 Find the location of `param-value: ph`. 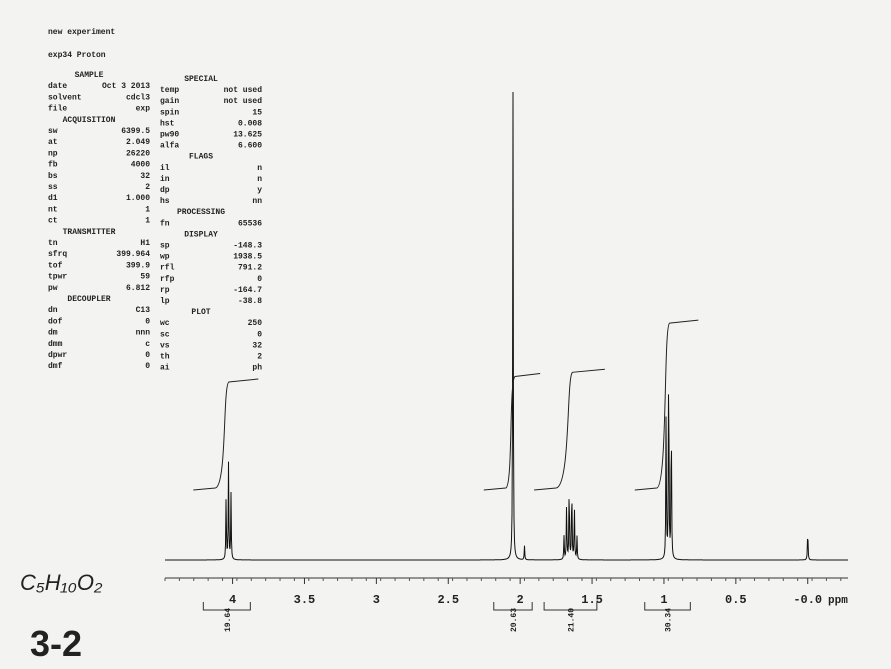

param-value: ph is located at coordinates (257, 368).